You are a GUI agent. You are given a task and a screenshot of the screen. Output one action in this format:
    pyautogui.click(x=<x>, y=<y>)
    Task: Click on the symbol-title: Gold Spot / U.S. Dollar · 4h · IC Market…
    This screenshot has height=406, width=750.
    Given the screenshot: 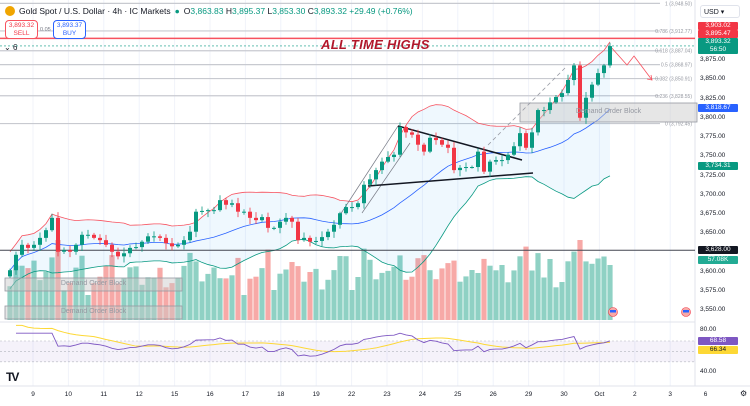 What is the action you would take?
    pyautogui.click(x=95, y=11)
    